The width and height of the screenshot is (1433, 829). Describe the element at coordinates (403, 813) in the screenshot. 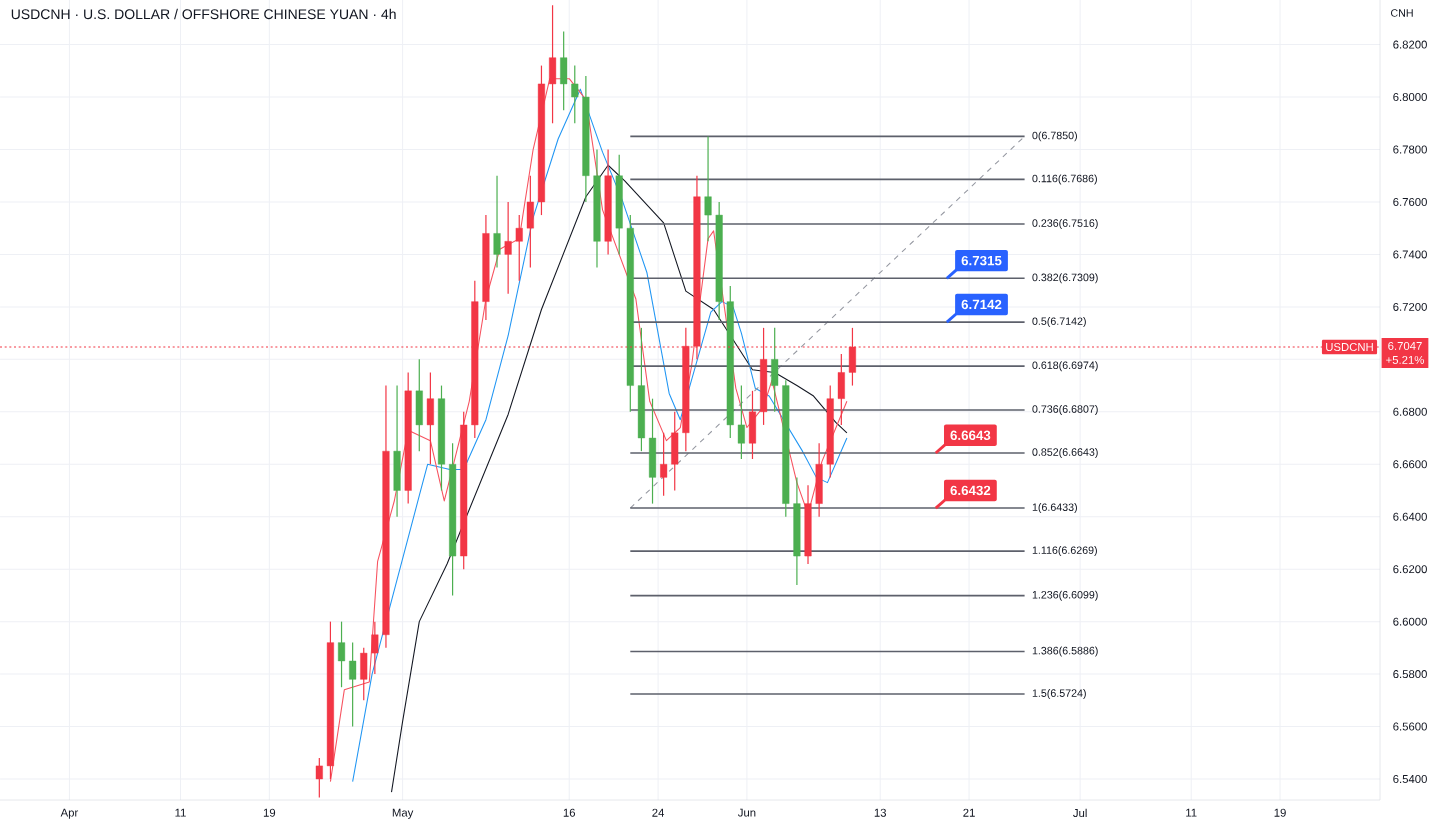

I see `x-tick-label: May` at that location.